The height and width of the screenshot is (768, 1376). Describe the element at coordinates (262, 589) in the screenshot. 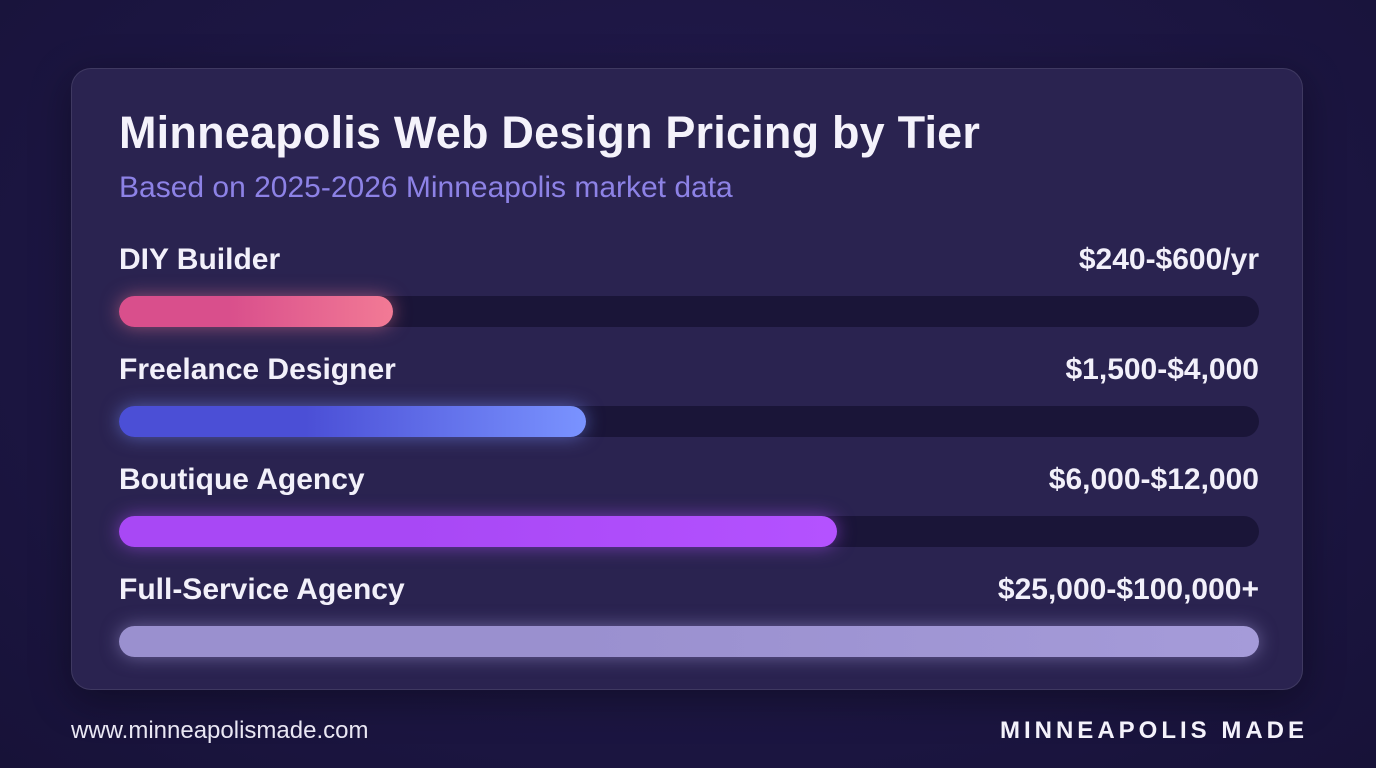

I see `category-label: Full-Service Agency` at that location.